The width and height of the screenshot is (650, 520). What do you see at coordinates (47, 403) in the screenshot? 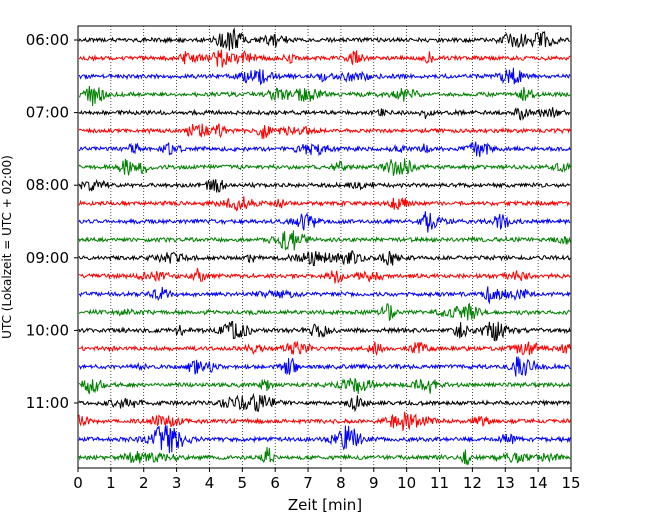
I see `y-tick-label: 11:00` at bounding box center [47, 403].